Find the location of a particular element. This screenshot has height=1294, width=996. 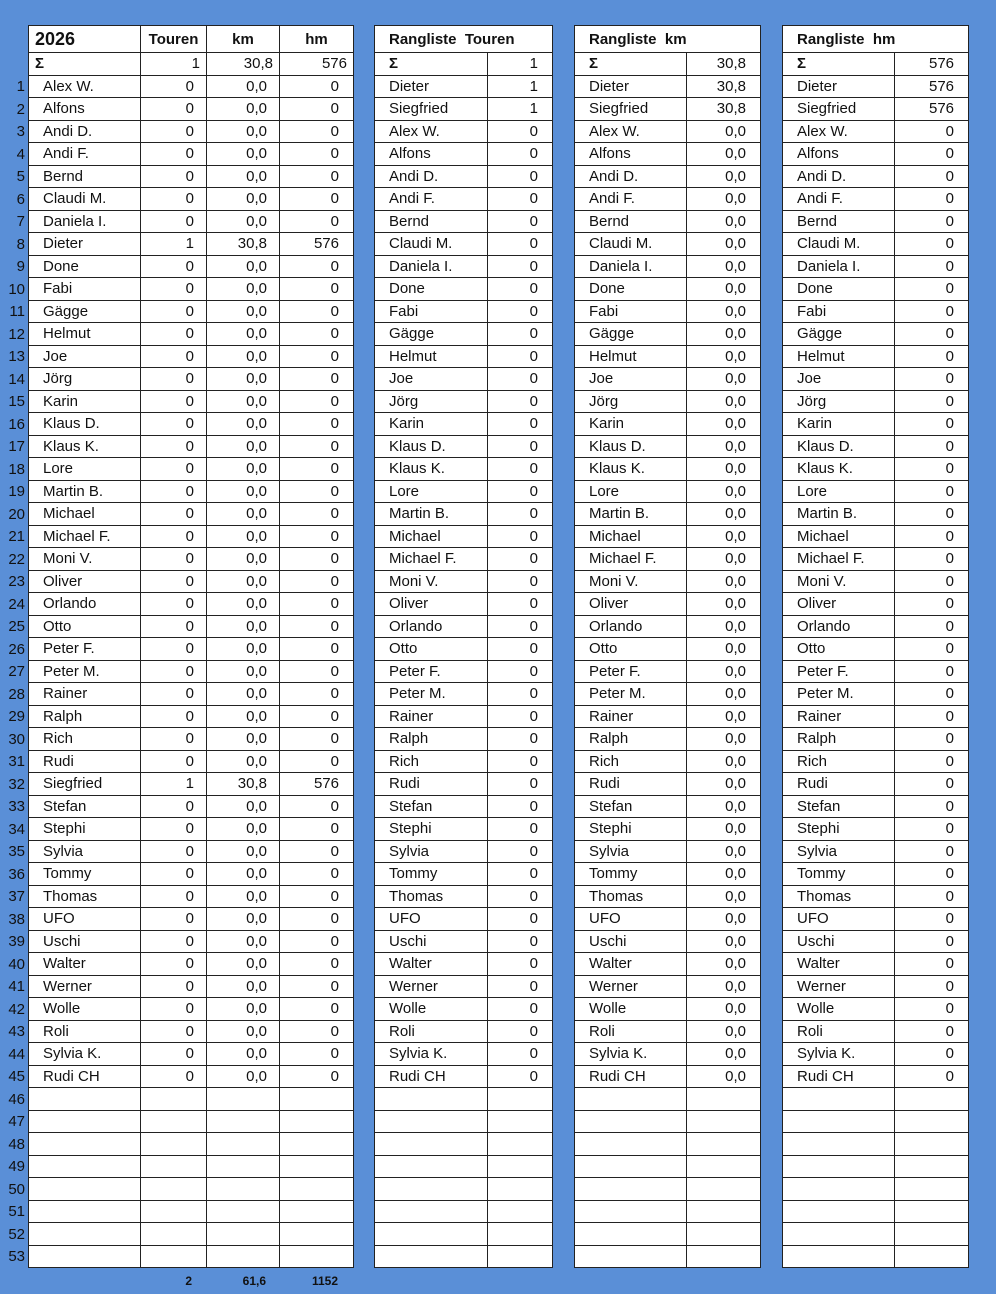

sum-value: 30,8 is located at coordinates (723, 64).